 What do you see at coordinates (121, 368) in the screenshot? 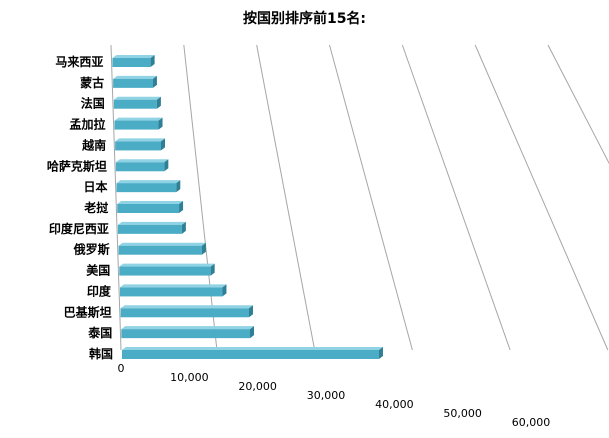
I see `x-tick-label: 0` at bounding box center [121, 368].